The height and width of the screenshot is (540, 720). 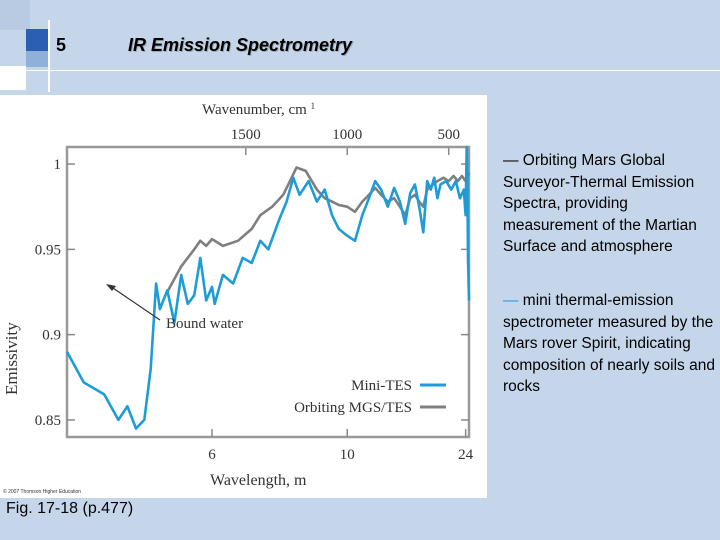 I want to click on y-tick-label: 0.85, so click(x=48, y=421).